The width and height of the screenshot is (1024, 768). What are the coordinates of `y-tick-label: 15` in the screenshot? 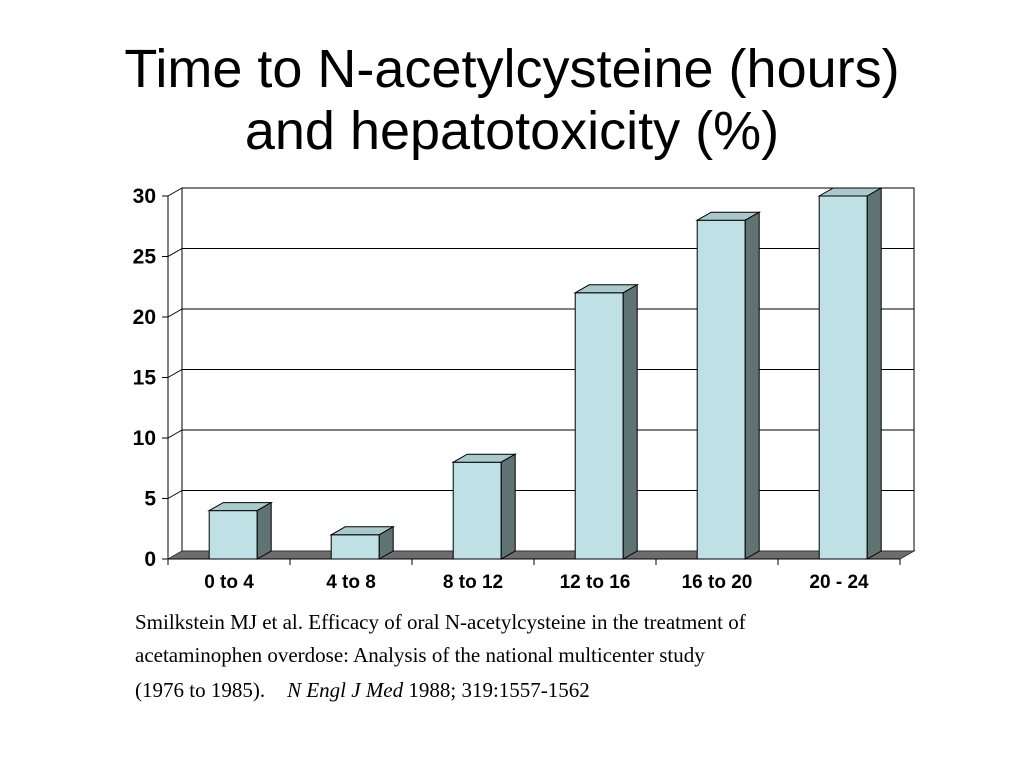 It's located at (145, 378).